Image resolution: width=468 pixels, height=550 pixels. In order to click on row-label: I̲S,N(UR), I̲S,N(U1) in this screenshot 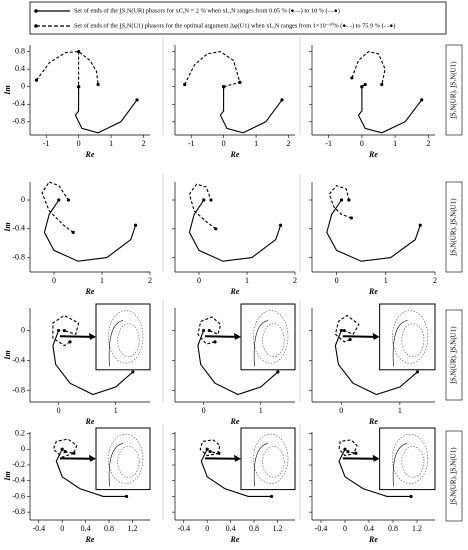, I will do `click(454, 227)`.